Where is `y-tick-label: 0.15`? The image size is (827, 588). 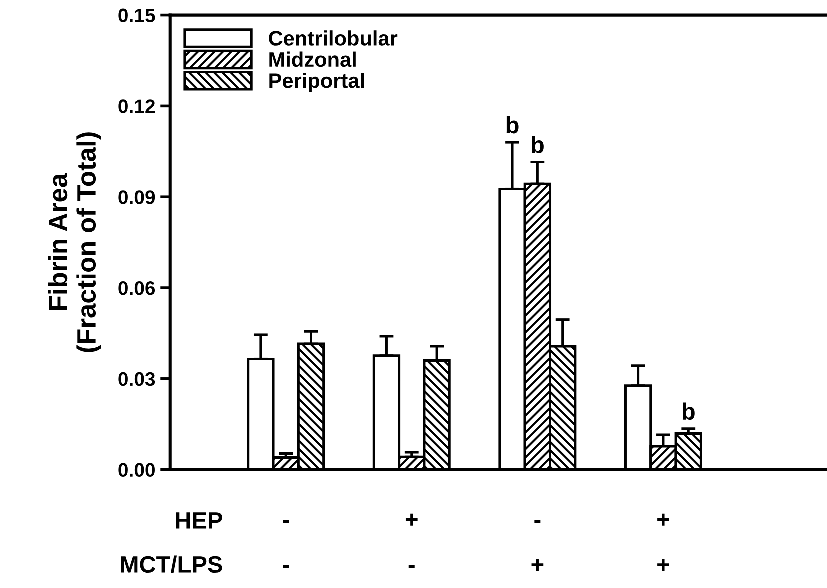 y-tick-label: 0.15 is located at coordinates (137, 15).